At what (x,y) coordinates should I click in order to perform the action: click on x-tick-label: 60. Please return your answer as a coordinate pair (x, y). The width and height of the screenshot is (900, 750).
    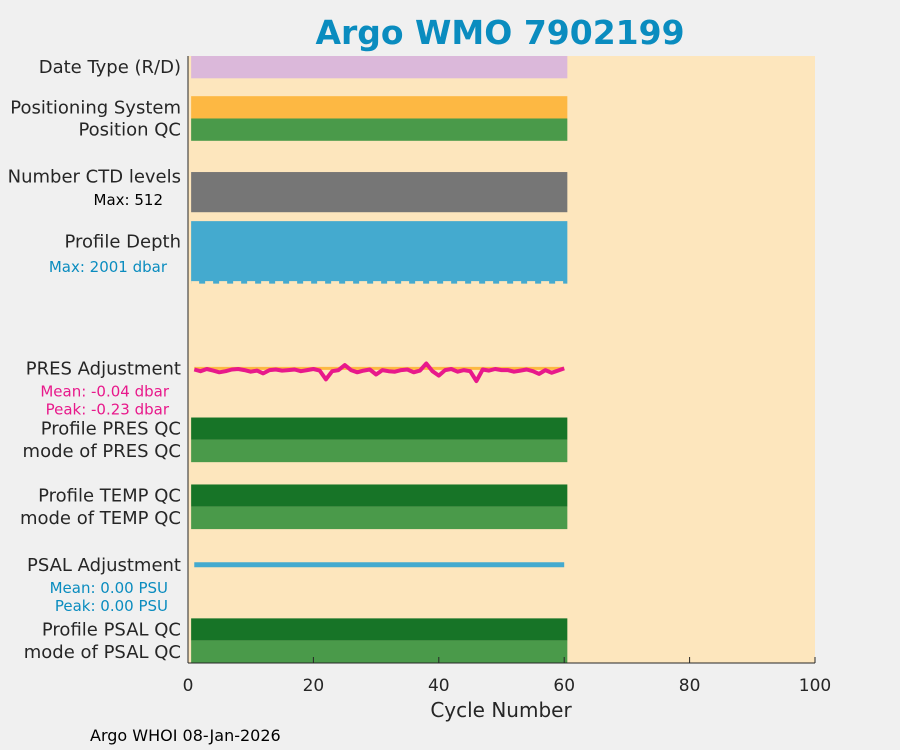
    Looking at the image, I should click on (564, 686).